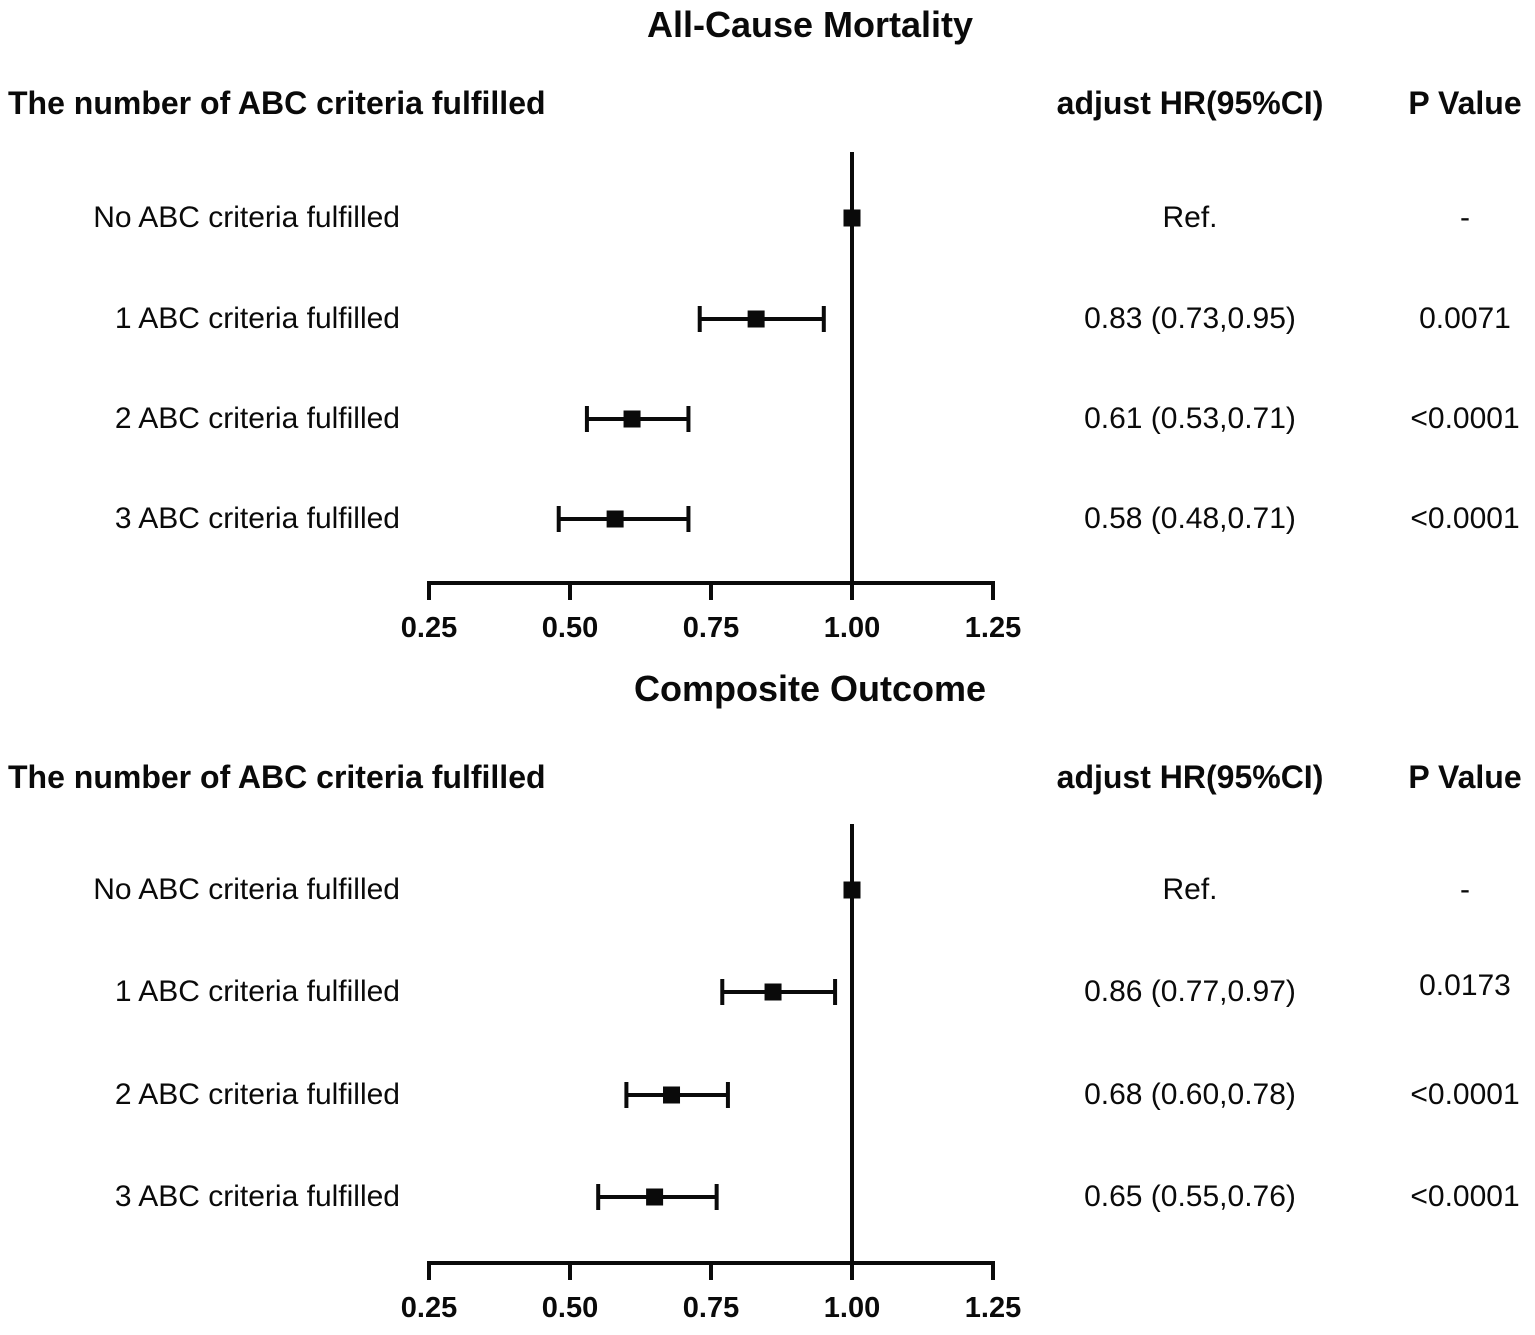 The image size is (1535, 1335). Describe the element at coordinates (810, 24) in the screenshot. I see `panel-title: All-Cause Mortality` at that location.